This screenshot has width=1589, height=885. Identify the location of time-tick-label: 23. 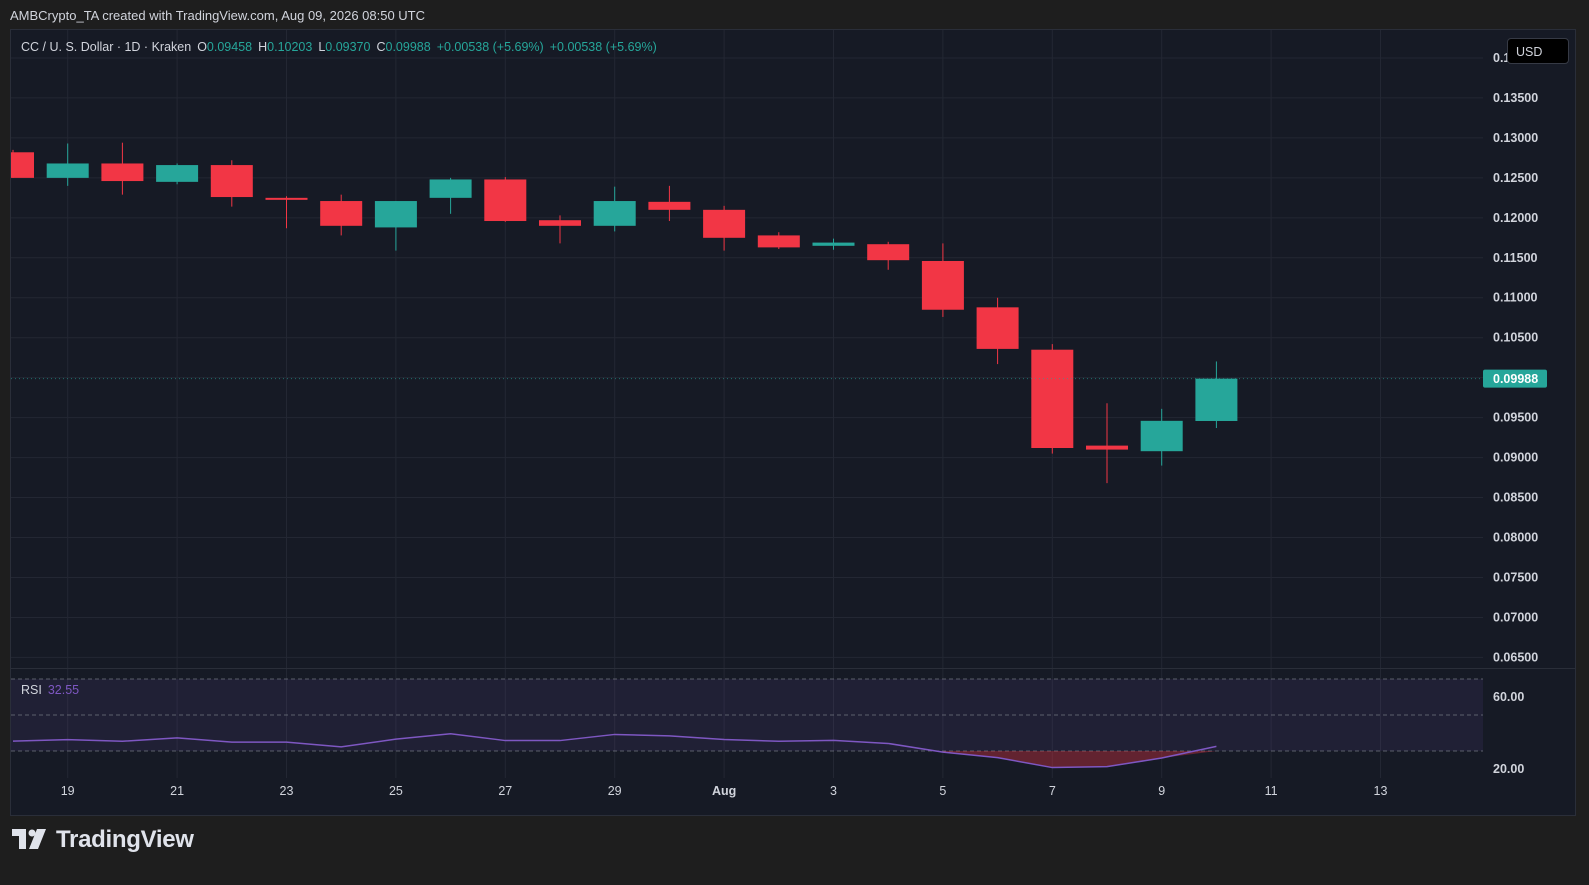
(287, 791).